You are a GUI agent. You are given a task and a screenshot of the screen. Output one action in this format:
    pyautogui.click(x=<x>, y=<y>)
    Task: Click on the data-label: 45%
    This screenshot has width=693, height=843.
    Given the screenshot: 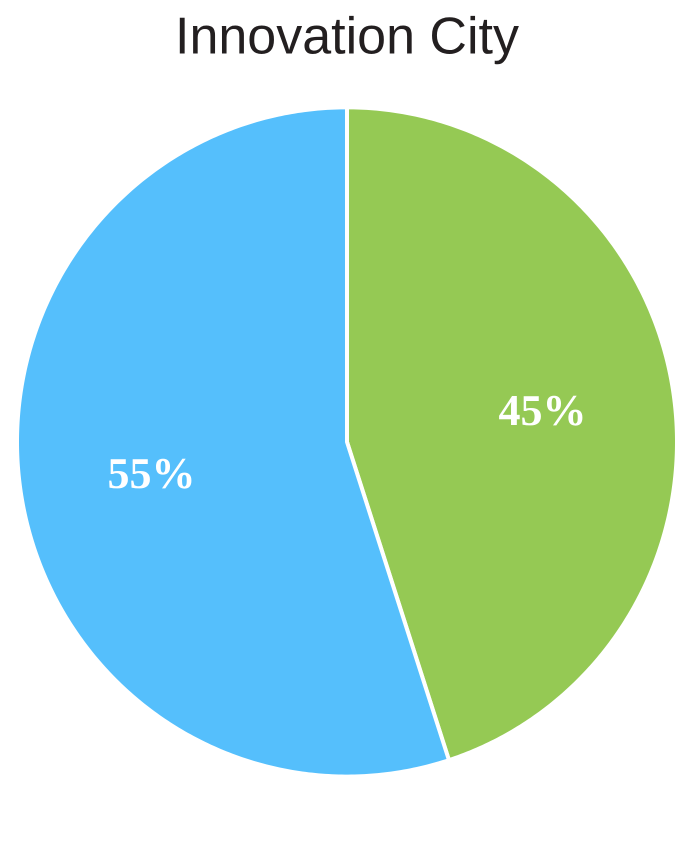 What is the action you would take?
    pyautogui.click(x=542, y=411)
    